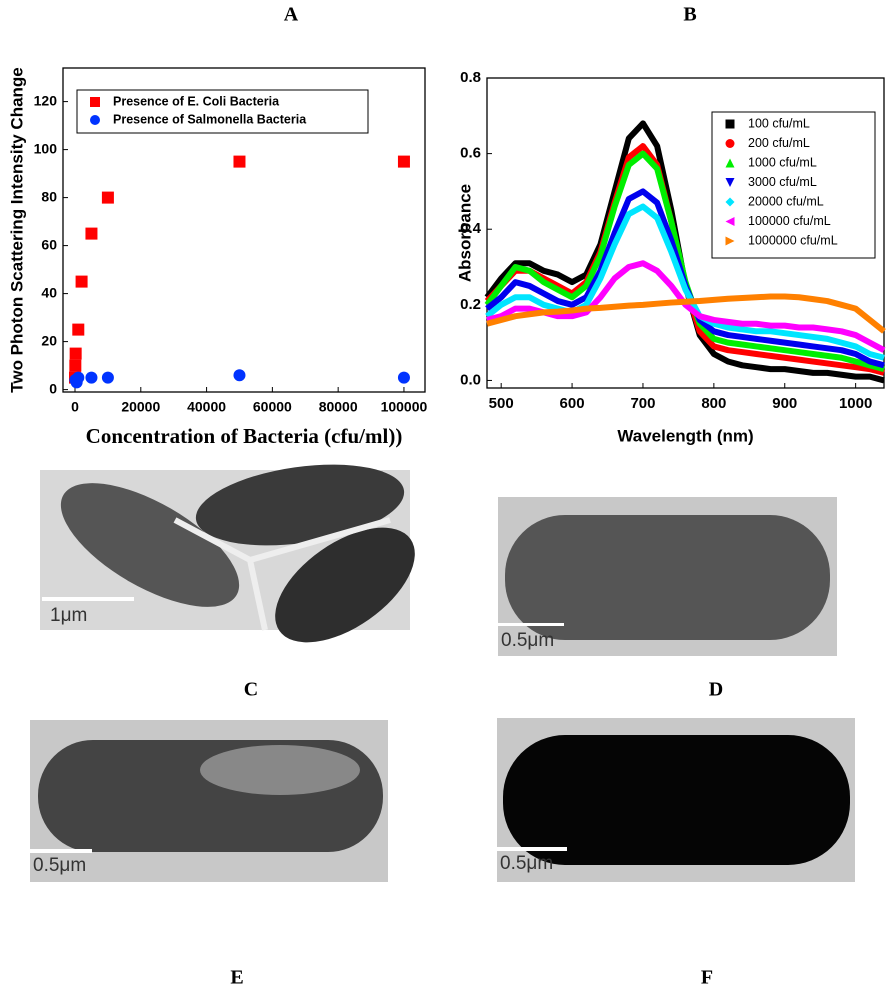  What do you see at coordinates (68, 615) in the screenshot?
I see `scale-label: 1μm` at bounding box center [68, 615].